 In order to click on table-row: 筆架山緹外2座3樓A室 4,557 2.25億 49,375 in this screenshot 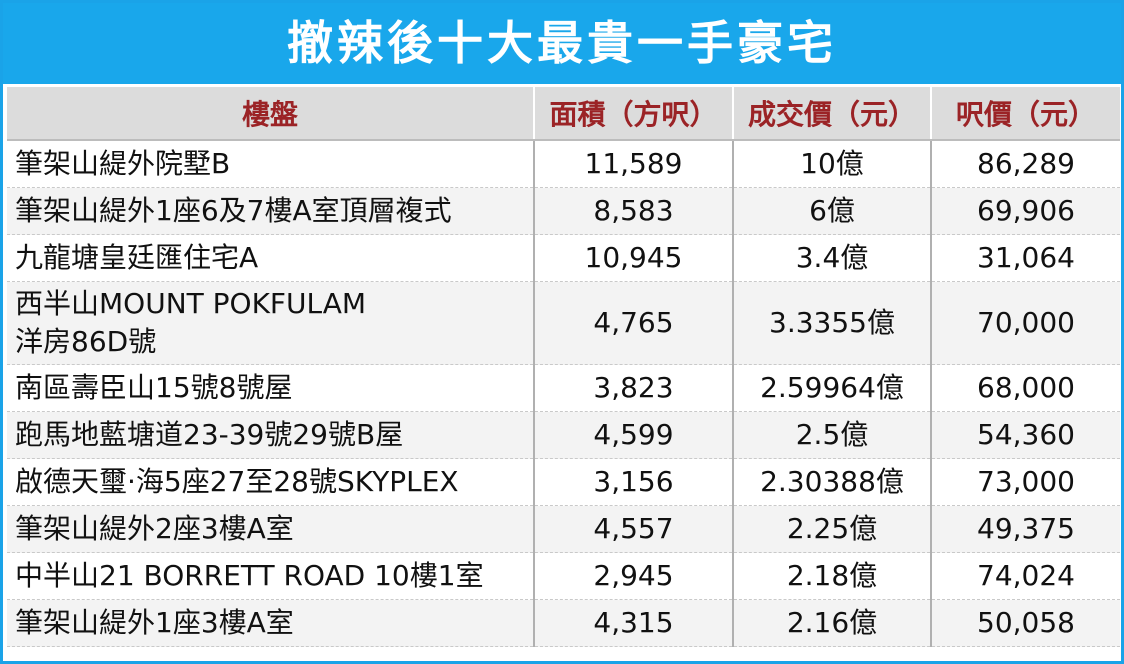, I will do `click(563, 529)`.